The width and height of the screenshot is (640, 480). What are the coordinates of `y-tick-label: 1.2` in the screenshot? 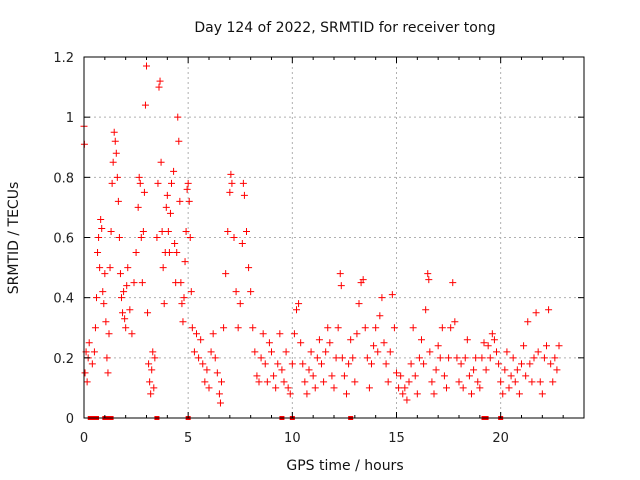 It's located at (63, 58).